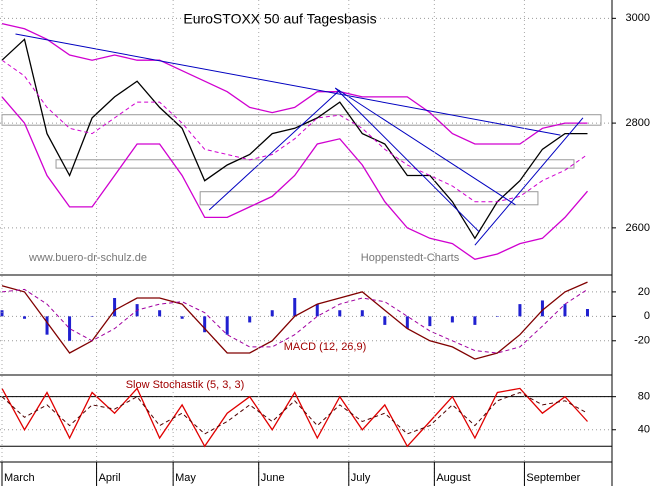  What do you see at coordinates (19, 478) in the screenshot?
I see `x-tick-label: March` at bounding box center [19, 478].